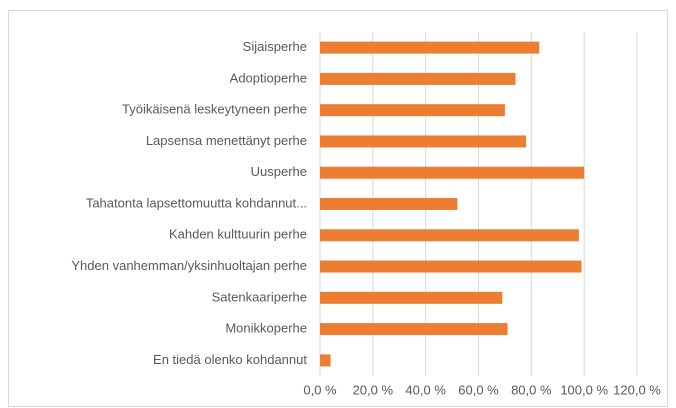 Image resolution: width=676 pixels, height=408 pixels. What do you see at coordinates (266, 328) in the screenshot?
I see `y-tick-label: Monikkoperhe` at bounding box center [266, 328].